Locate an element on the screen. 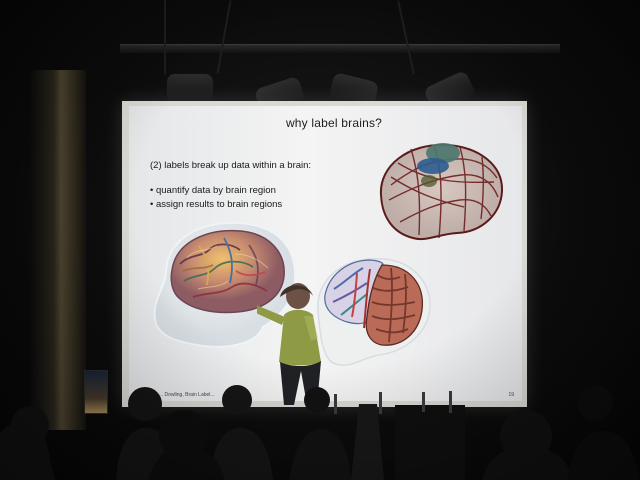 The image size is (640, 480). brain-surface-render-icon is located at coordinates (225, 284).